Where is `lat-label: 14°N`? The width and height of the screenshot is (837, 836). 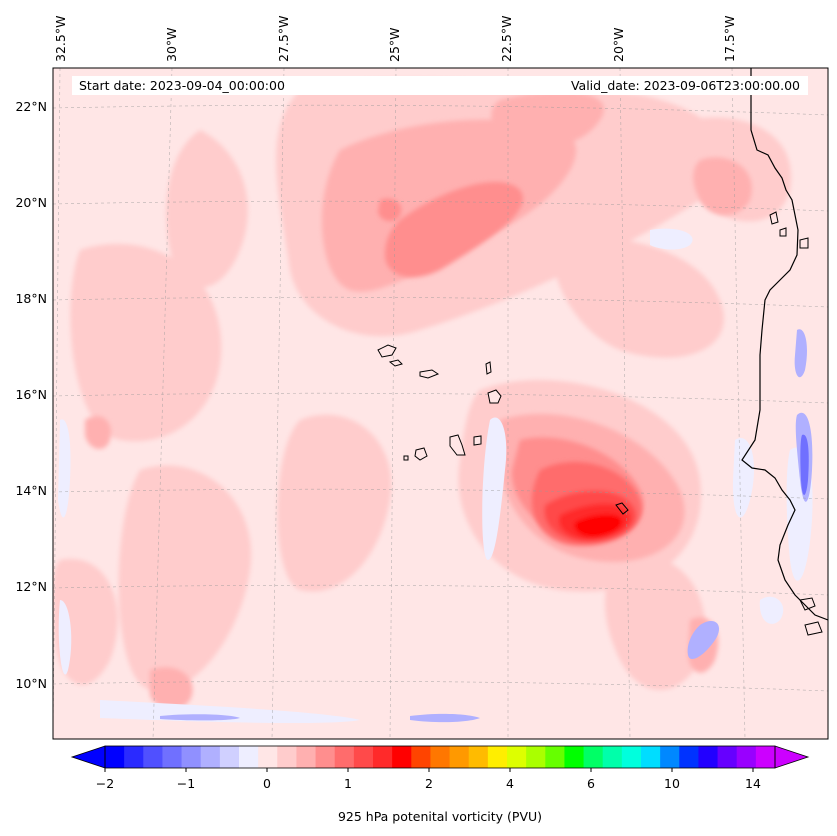
lat-label: 14°N is located at coordinates (31, 490).